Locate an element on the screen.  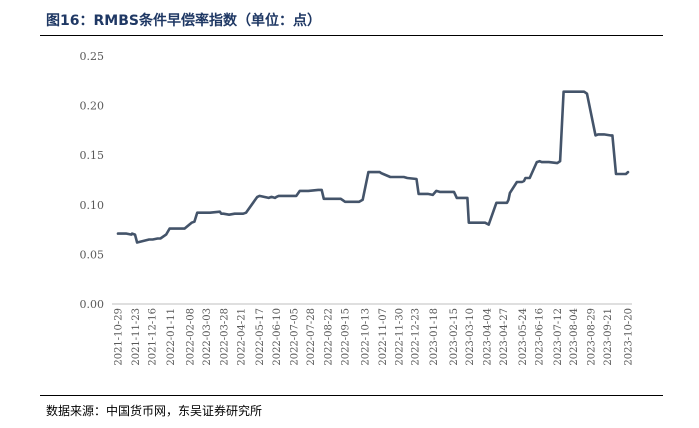
y-tick-label: 0.05 is located at coordinates (92, 254).